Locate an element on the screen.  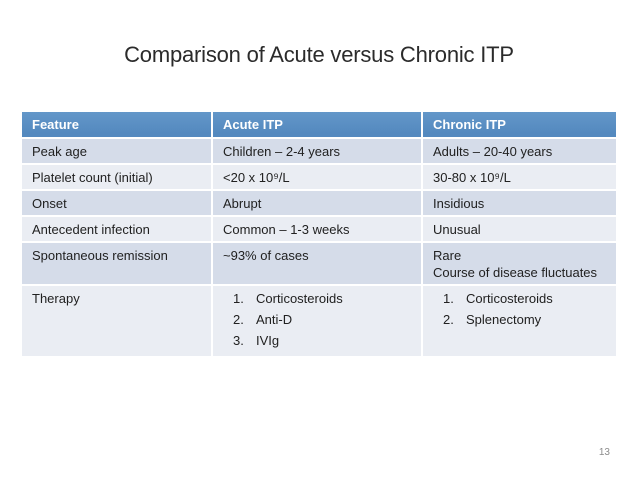
cell-text-line: Insidious is located at coordinates (459, 203).